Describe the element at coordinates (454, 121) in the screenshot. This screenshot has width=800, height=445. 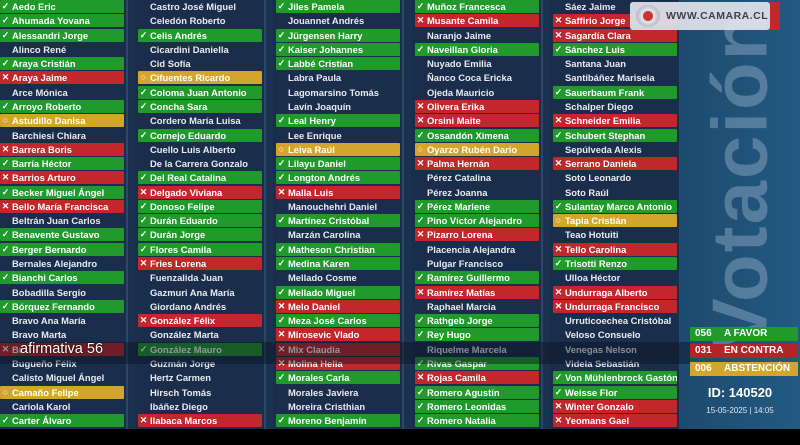
I see `deputy-name: Orsini Maite` at that location.